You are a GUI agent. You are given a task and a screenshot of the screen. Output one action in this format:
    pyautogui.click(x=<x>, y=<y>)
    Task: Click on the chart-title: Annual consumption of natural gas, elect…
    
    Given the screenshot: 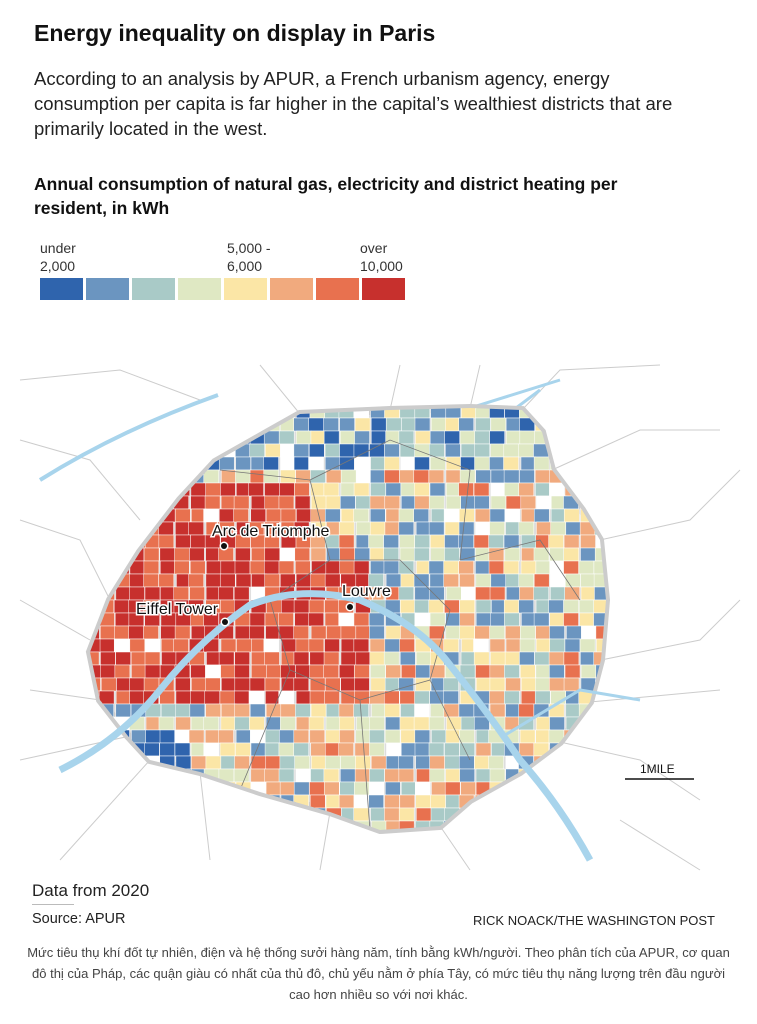 What is the action you would take?
    pyautogui.click(x=326, y=196)
    